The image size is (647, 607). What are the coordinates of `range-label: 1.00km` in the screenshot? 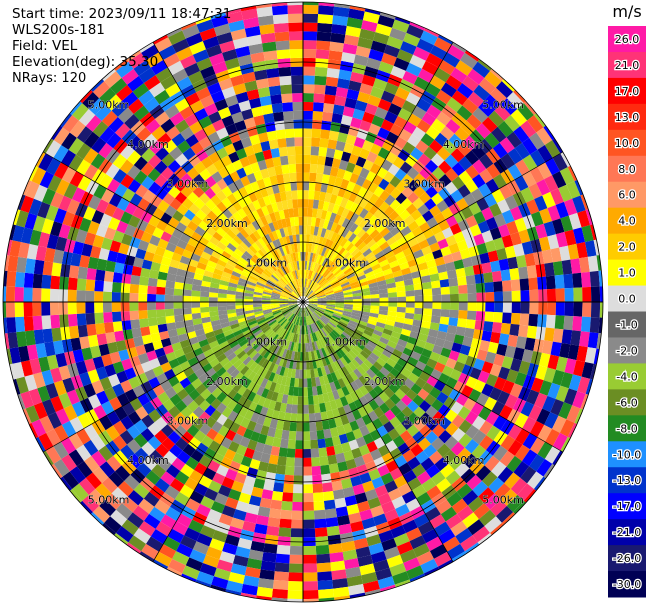 It's located at (345, 341).